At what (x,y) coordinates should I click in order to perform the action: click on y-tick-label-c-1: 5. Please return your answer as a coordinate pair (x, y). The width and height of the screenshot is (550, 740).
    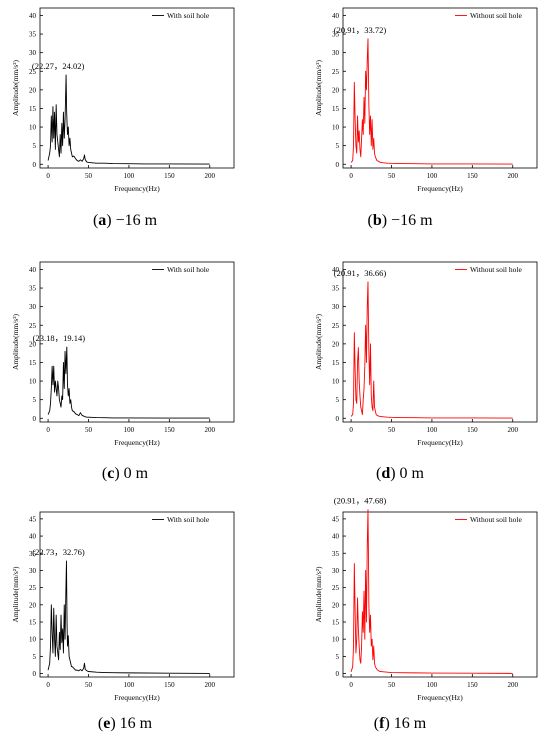
    Looking at the image, I should click on (35, 400).